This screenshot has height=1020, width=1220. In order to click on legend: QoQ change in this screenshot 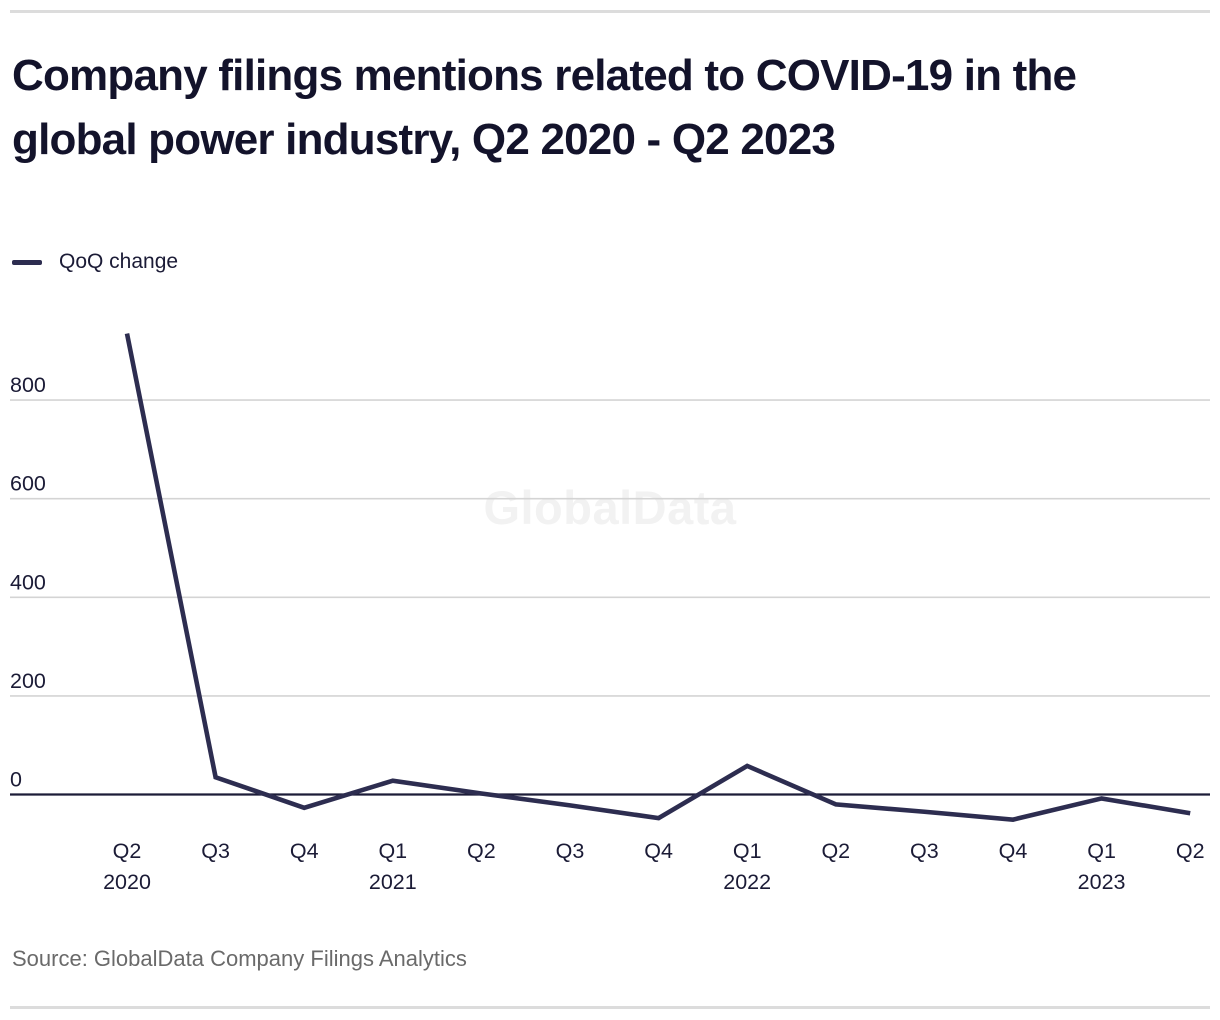, I will do `click(95, 262)`.